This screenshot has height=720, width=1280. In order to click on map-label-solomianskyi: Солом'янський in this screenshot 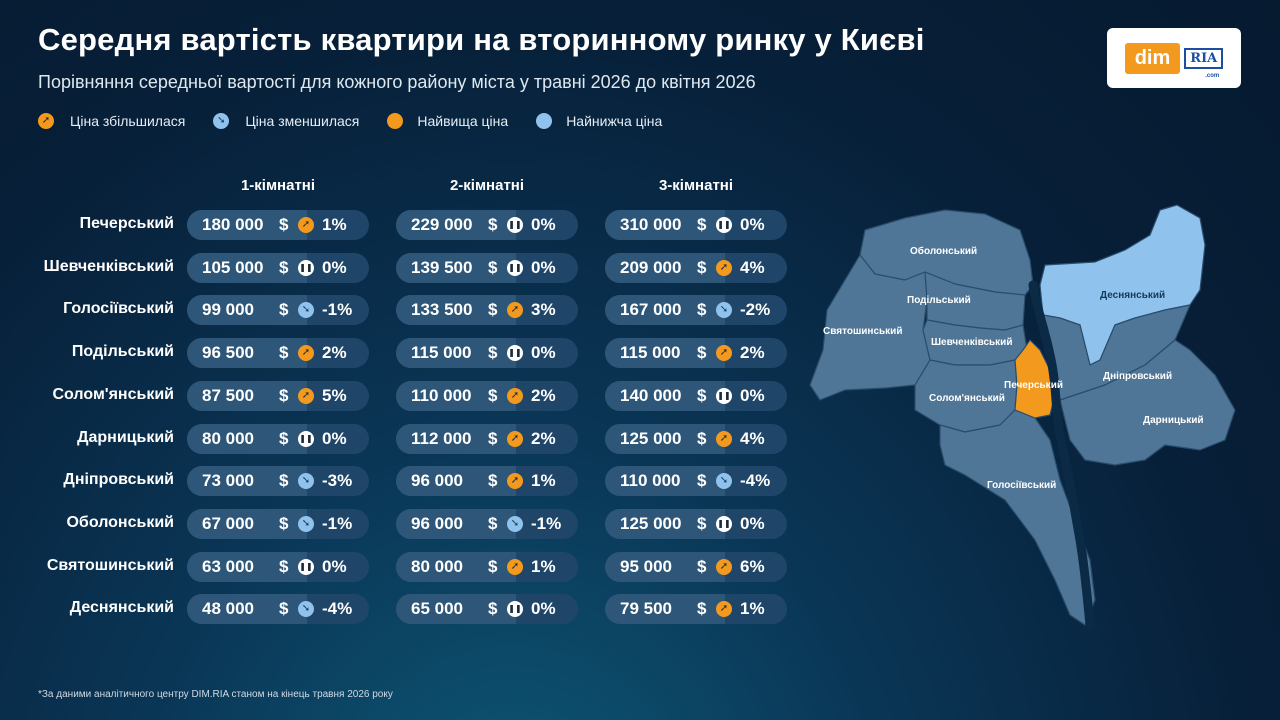, I will do `click(967, 398)`.